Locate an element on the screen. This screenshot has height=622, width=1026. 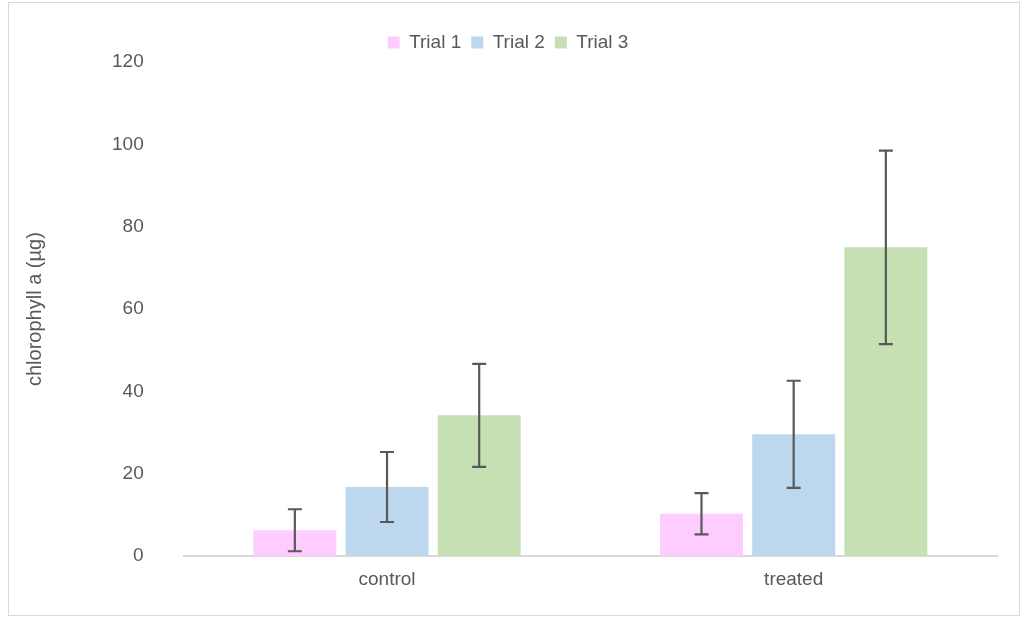
y-axis-title: chlorophyll a (µg) is located at coordinates (33, 309).